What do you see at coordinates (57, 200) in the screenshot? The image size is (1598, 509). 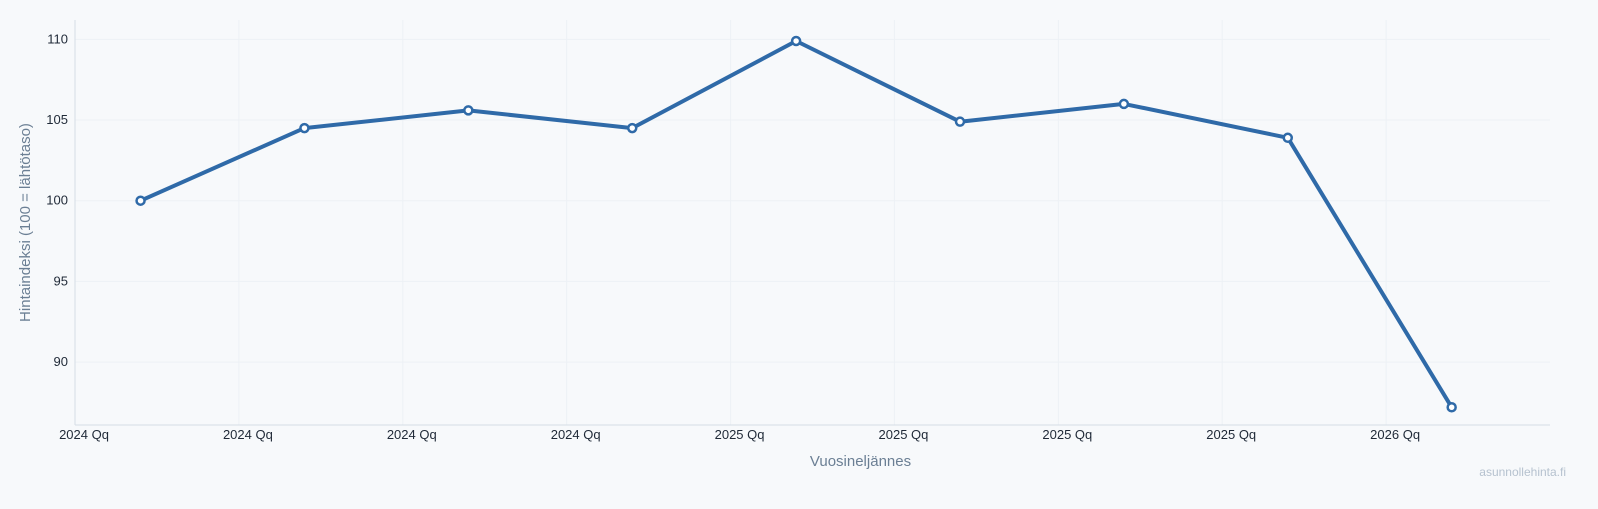 I see `y-tick-label: 100` at bounding box center [57, 200].